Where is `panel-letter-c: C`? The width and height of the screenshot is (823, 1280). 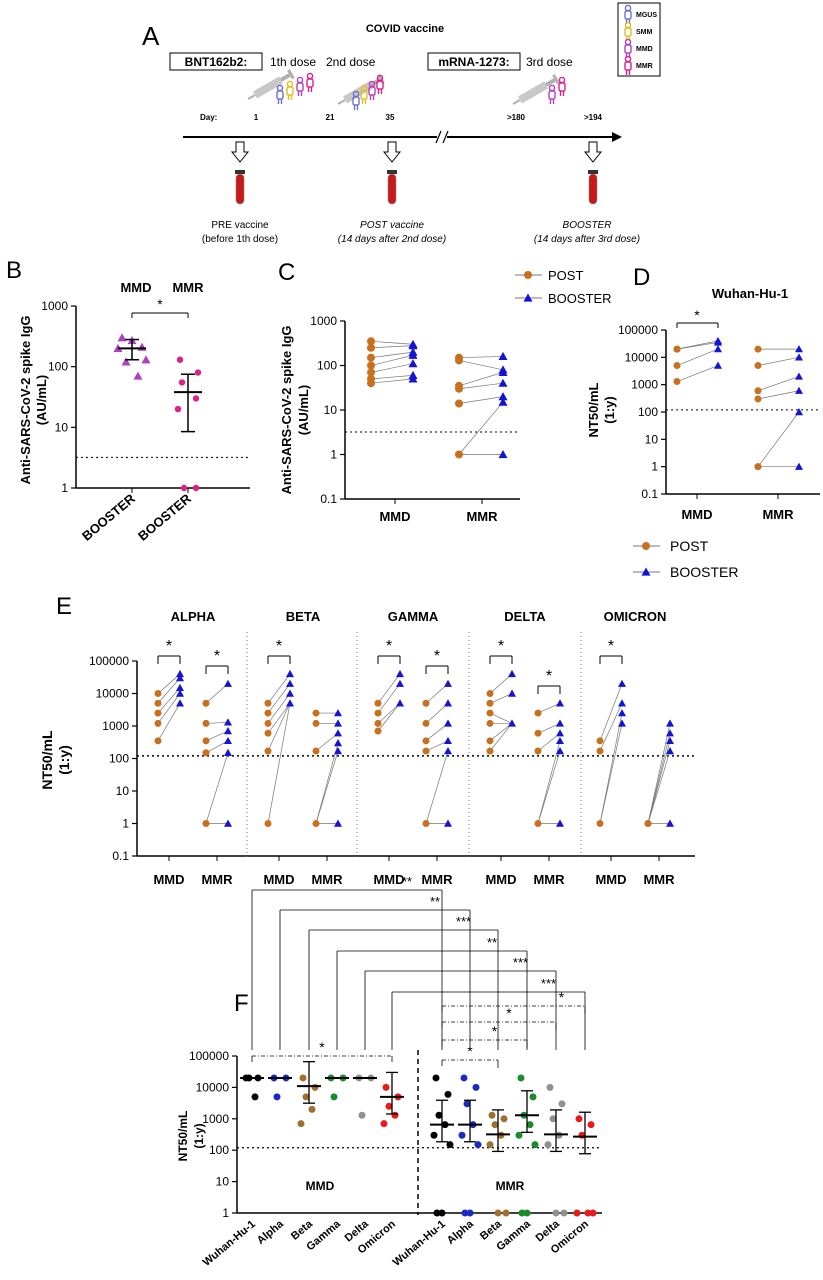 panel-letter-c: C is located at coordinates (286, 272).